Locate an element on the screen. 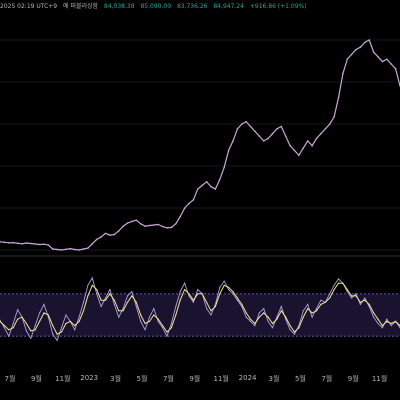 This screenshot has height=400, width=400. x-tick-label: 7월 is located at coordinates (168, 379).